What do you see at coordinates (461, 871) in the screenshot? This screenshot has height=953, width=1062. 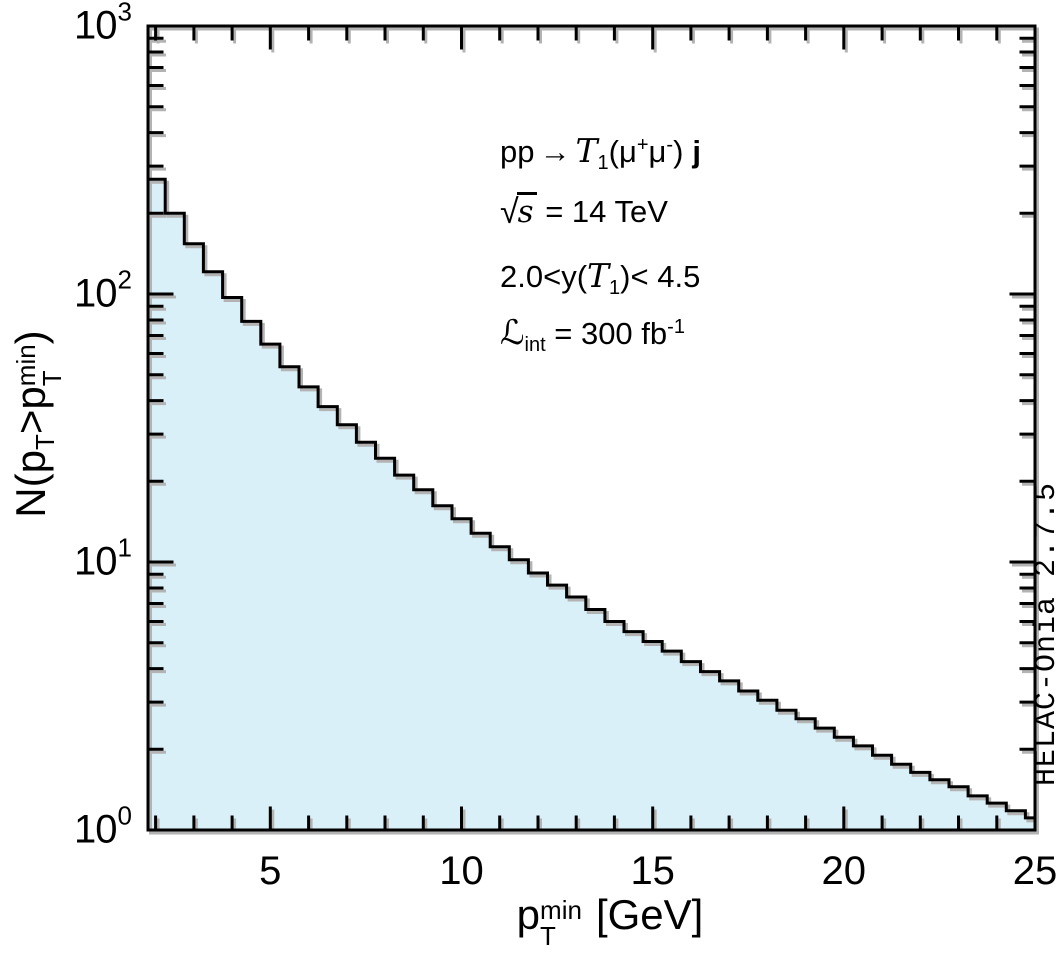 I see `x-tick-label: 10` at bounding box center [461, 871].